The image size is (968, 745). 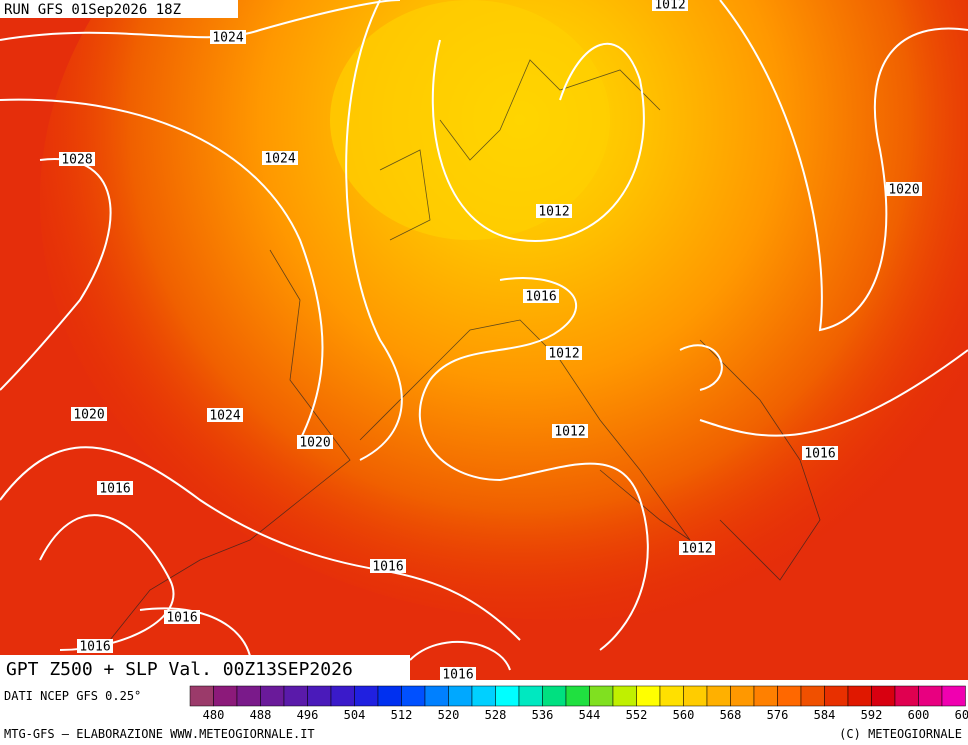 I want to click on footer-right: (C) METEOGIORNALE, so click(x=900, y=734).